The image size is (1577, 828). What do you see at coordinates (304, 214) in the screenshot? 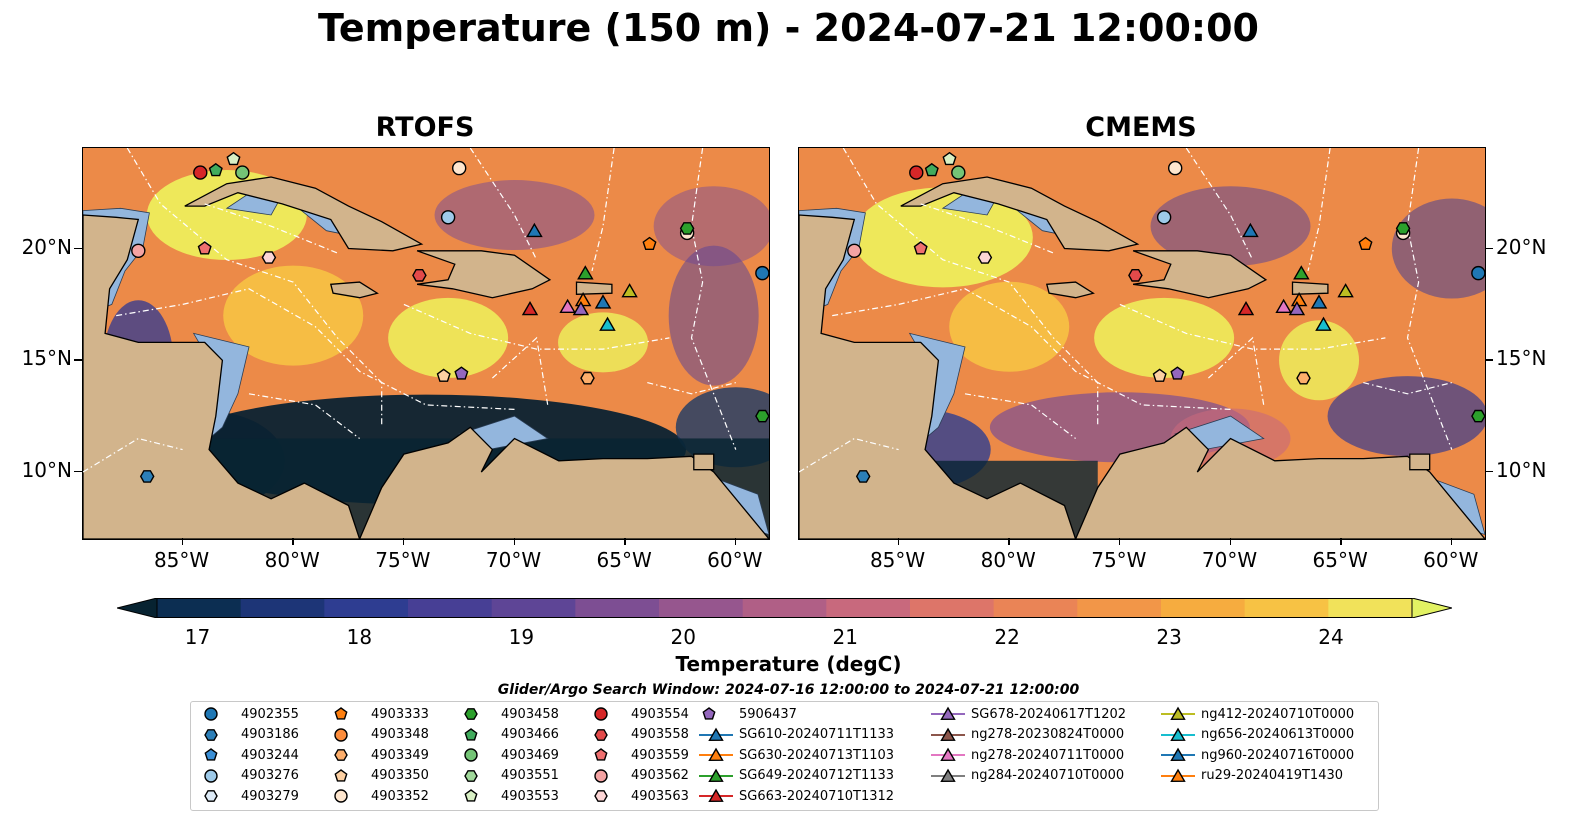
I see `land-cuba` at bounding box center [304, 214].